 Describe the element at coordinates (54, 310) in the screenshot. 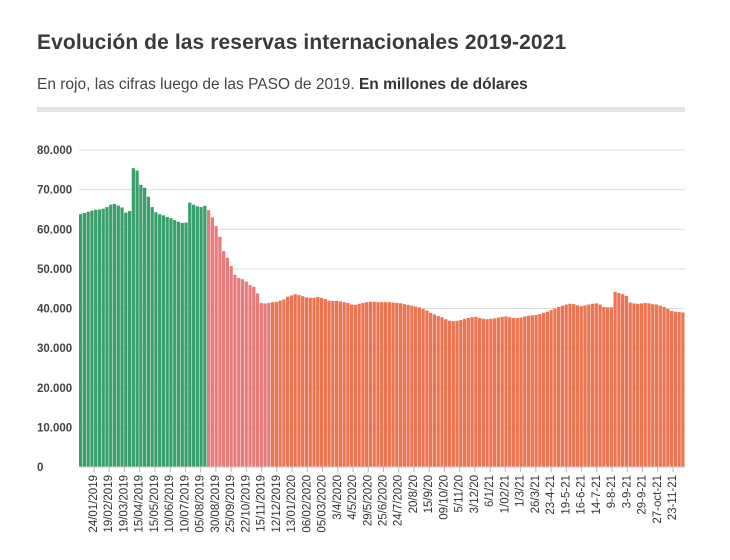

I see `y-tick-label: 40.000` at that location.